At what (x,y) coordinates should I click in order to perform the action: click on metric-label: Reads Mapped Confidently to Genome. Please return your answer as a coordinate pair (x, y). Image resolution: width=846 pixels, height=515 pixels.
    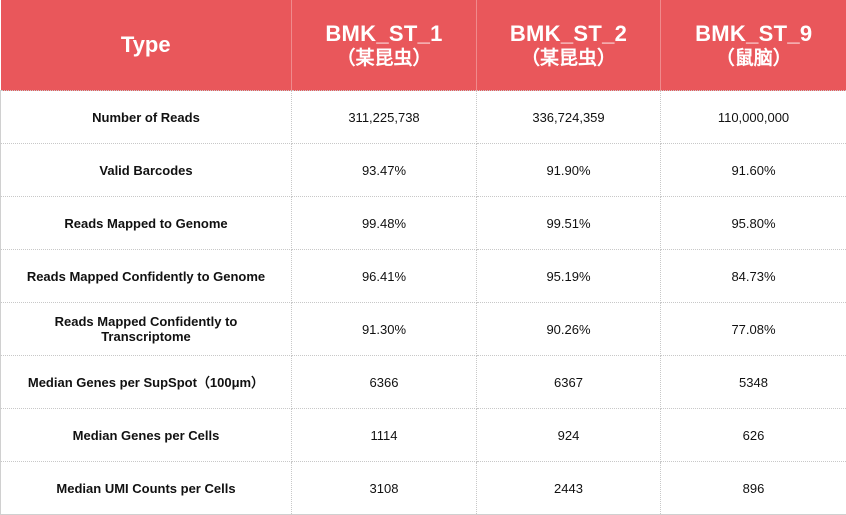
    Looking at the image, I should click on (146, 276).